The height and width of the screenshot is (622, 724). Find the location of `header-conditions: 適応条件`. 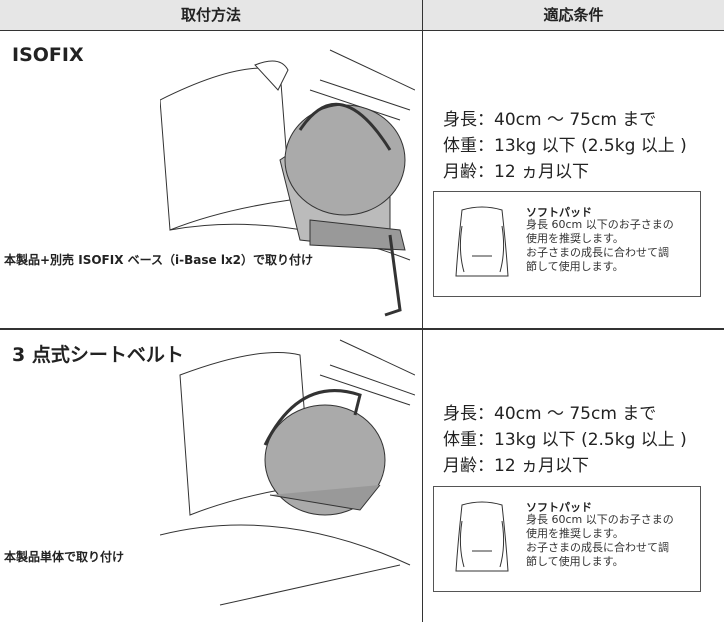

header-conditions: 適応条件 is located at coordinates (573, 15).